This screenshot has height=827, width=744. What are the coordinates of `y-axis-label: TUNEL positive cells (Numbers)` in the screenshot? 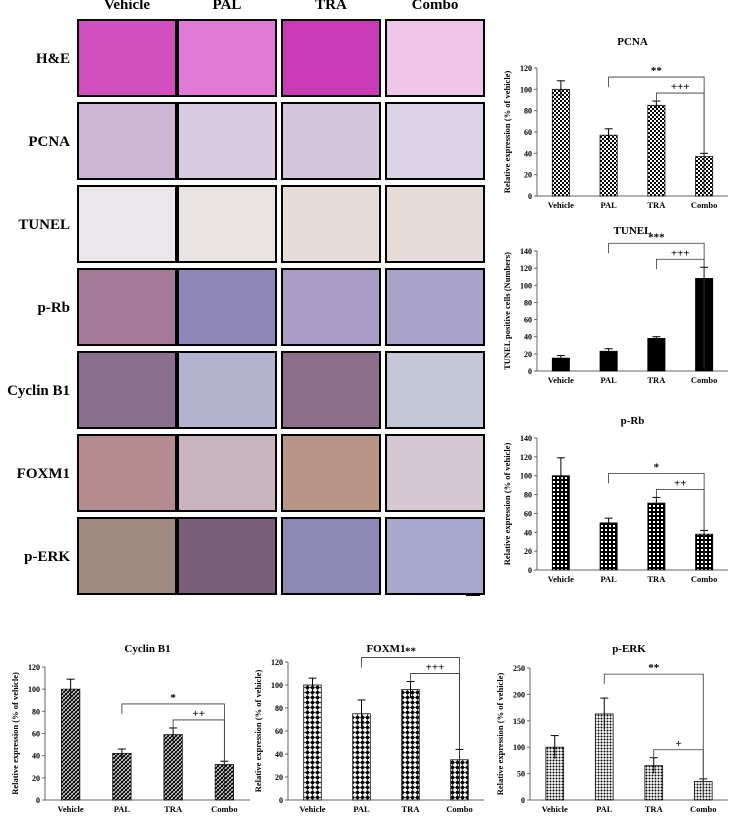 It's located at (507, 311).